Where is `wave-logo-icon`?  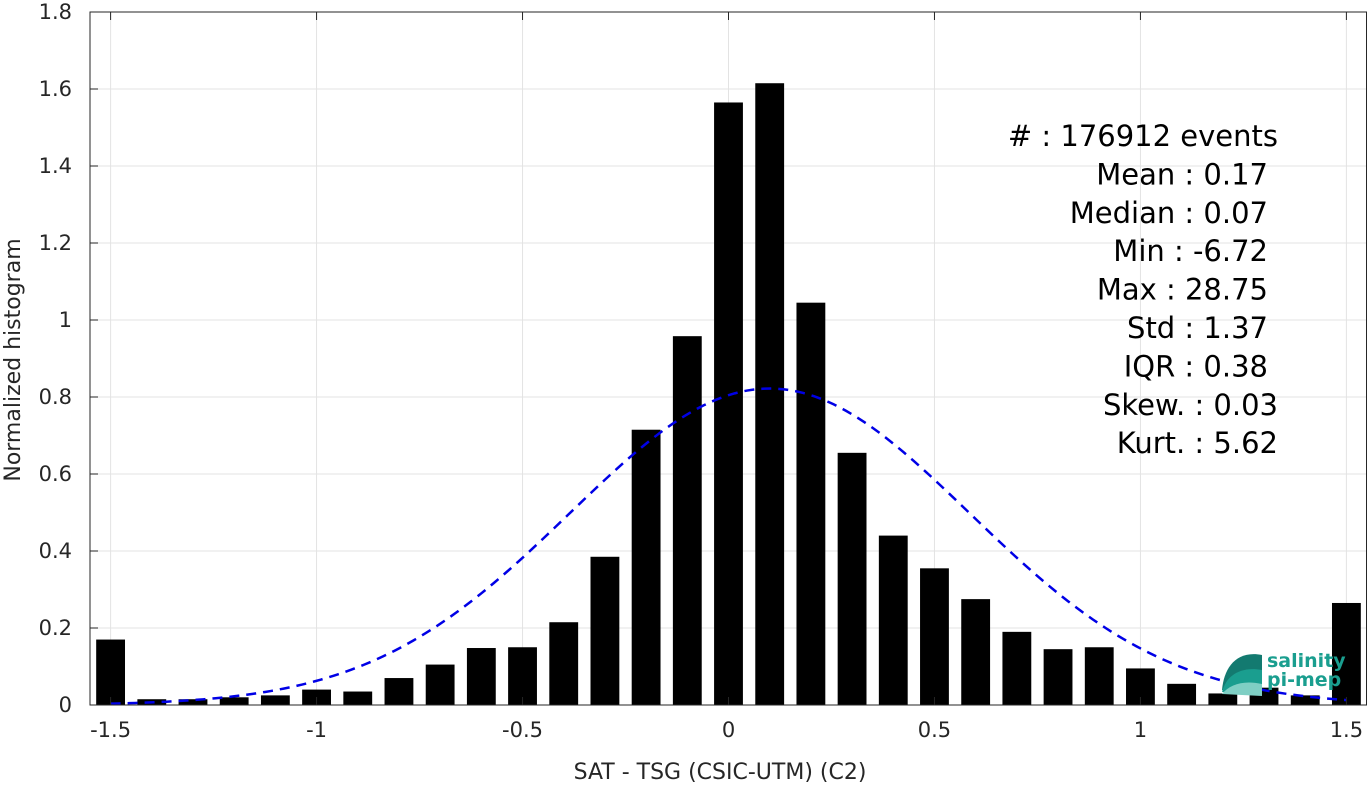 wave-logo-icon is located at coordinates (1242, 675).